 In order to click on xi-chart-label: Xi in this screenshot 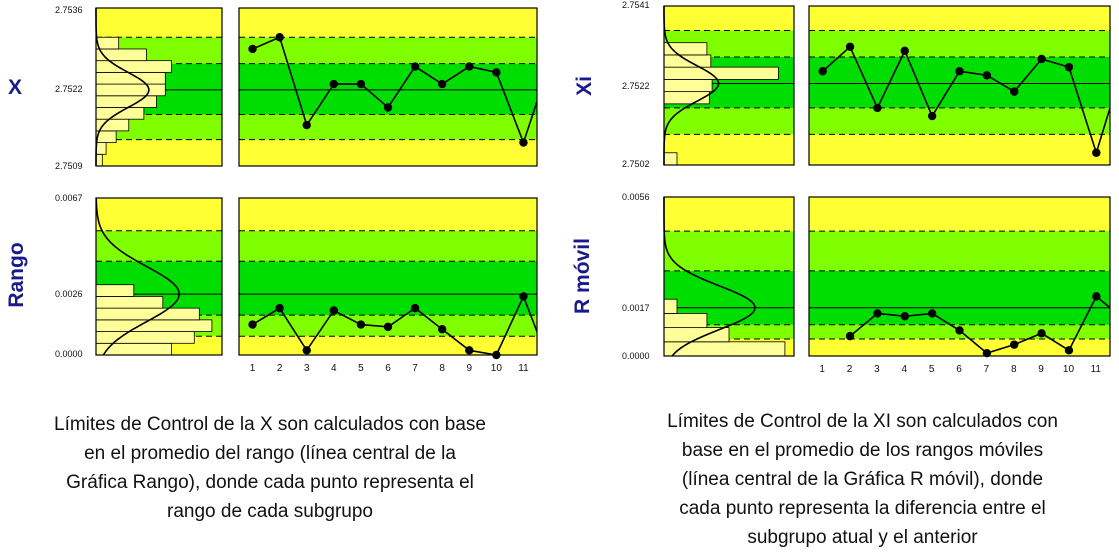, I will do `click(584, 86)`.